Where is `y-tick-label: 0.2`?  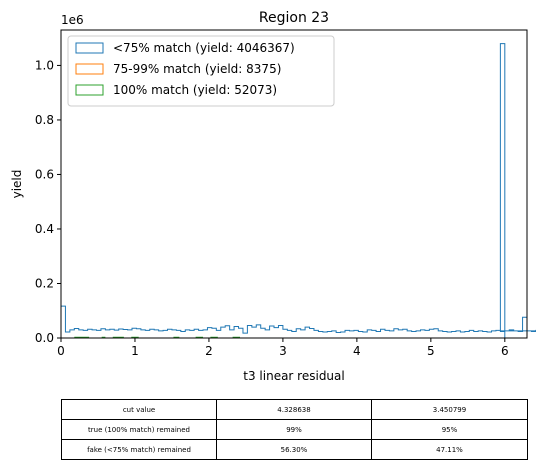
y-tick-label: 0.2 is located at coordinates (44, 283).